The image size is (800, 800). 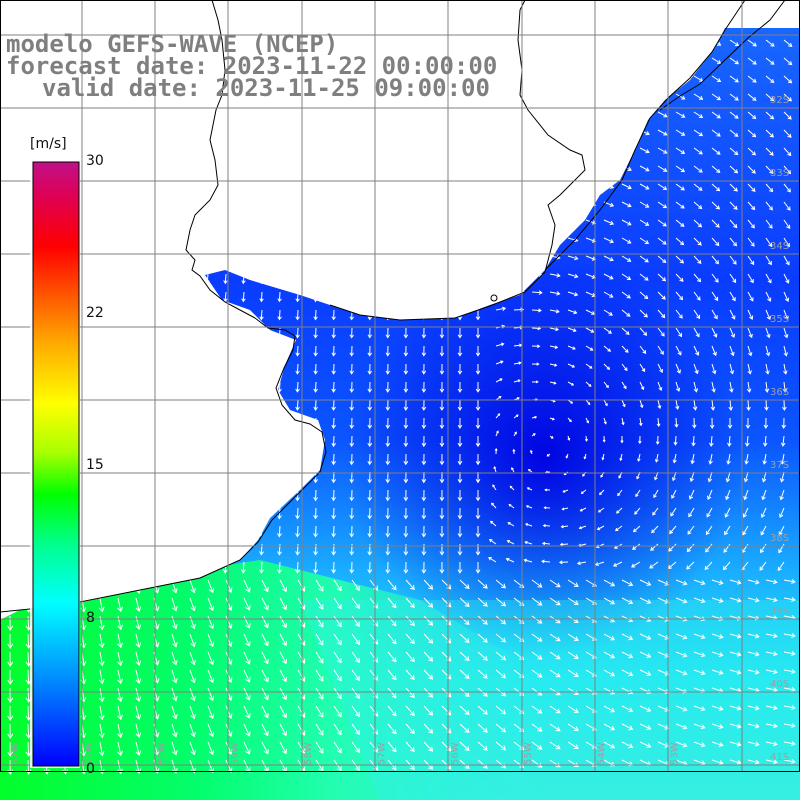 I want to click on longitude-label: 56W, so click(x=455, y=753).